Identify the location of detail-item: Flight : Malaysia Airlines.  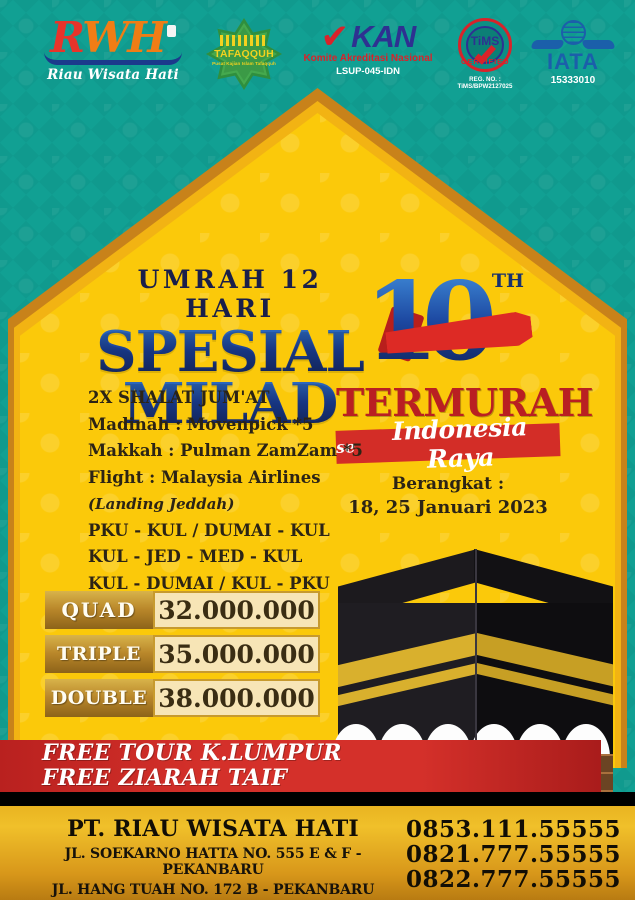
(204, 477).